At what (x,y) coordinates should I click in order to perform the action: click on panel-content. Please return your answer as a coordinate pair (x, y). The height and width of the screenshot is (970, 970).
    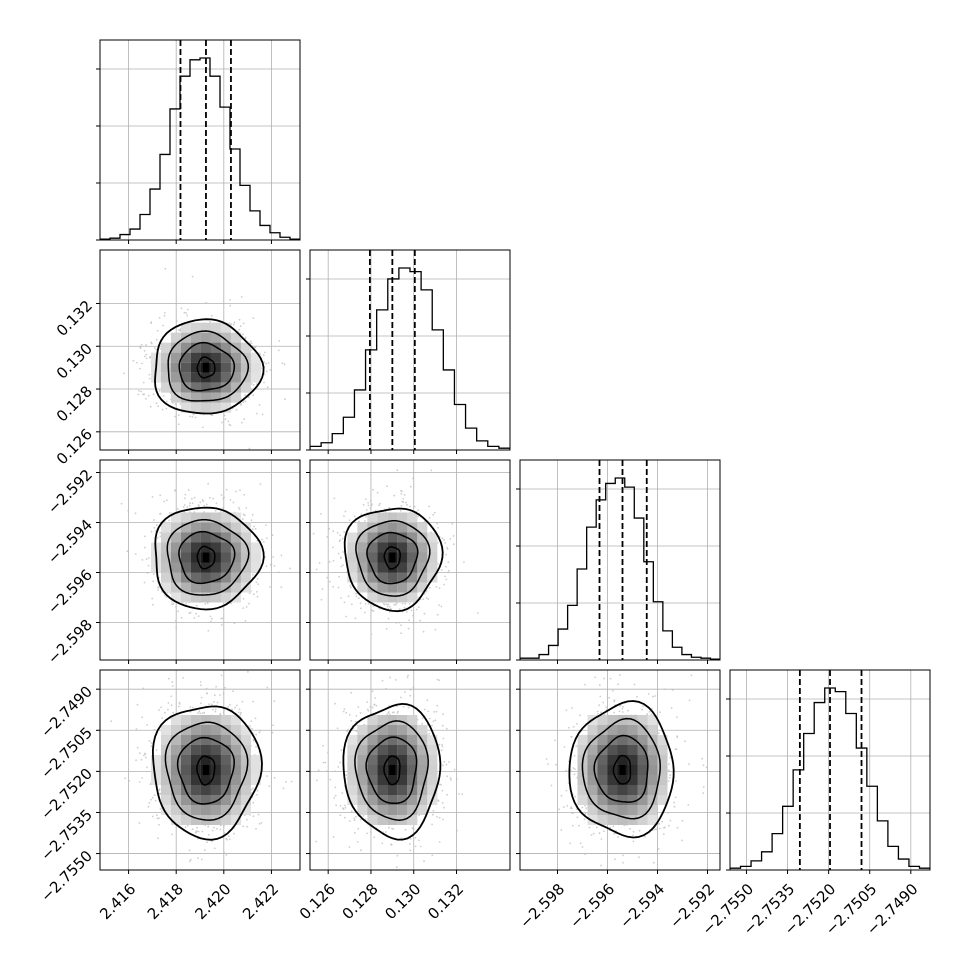
    Looking at the image, I should click on (410, 560).